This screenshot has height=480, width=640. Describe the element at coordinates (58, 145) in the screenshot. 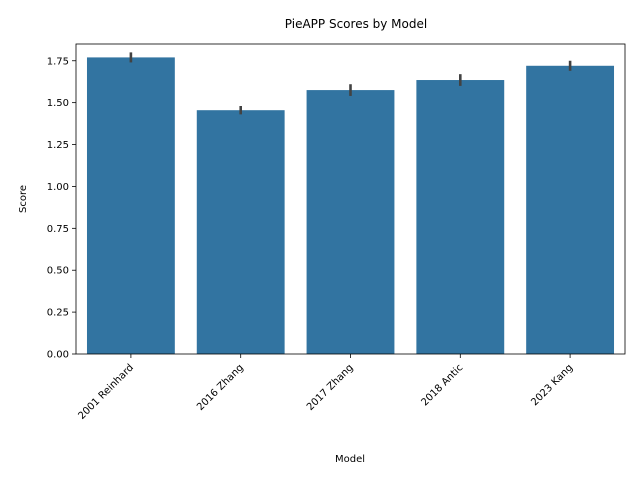

I see `y-tick-label: 1.25` at that location.